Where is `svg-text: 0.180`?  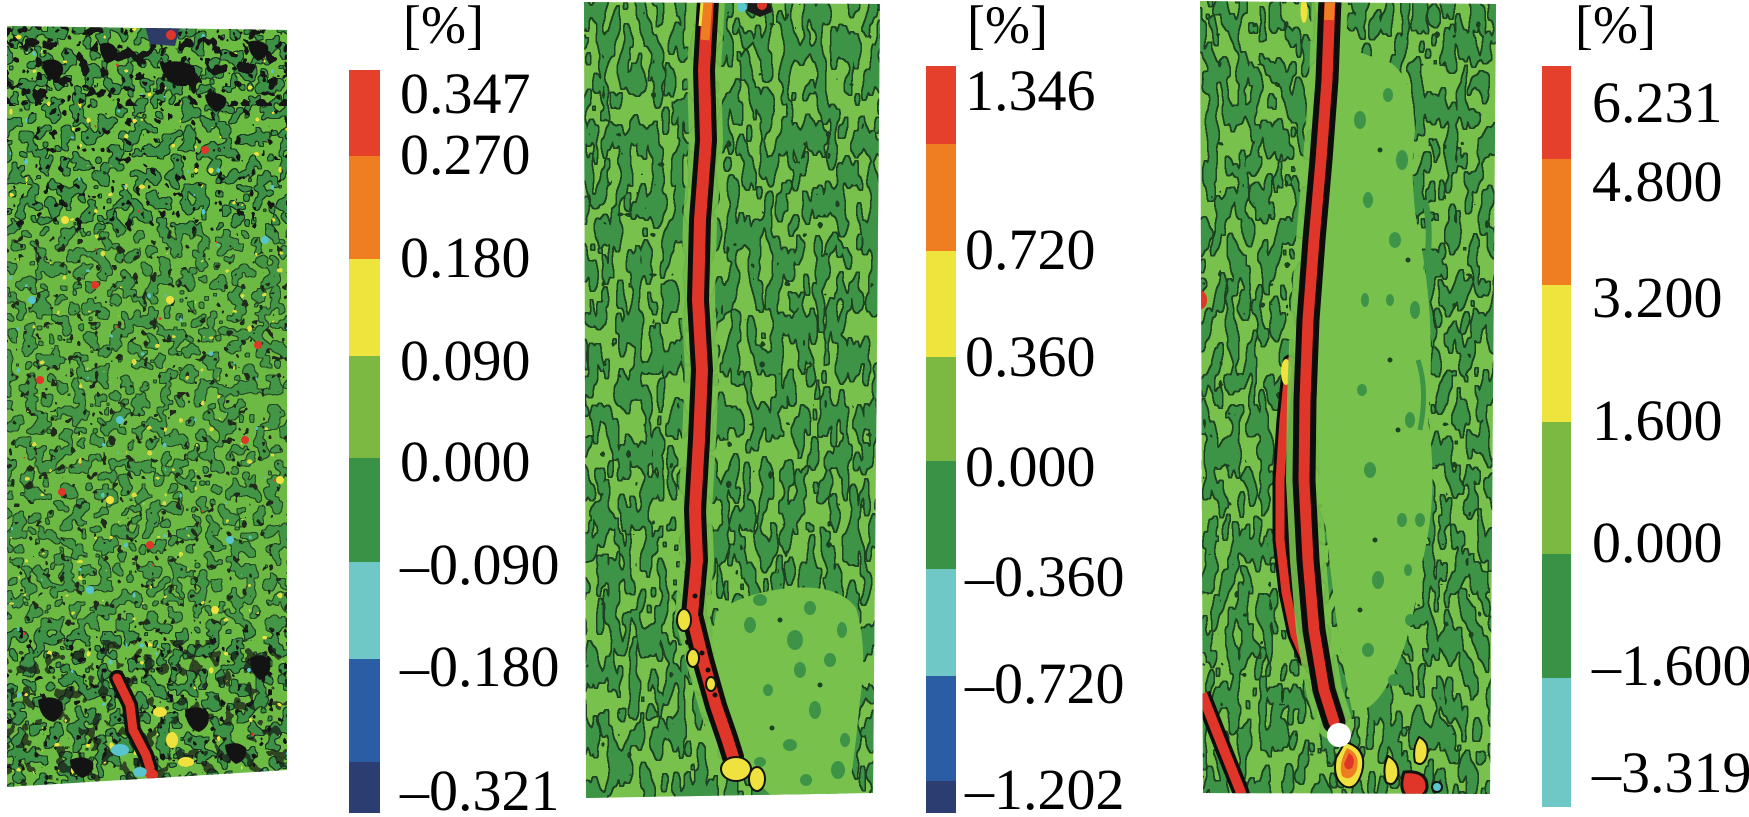
svg-text: 0.180 is located at coordinates (465, 257).